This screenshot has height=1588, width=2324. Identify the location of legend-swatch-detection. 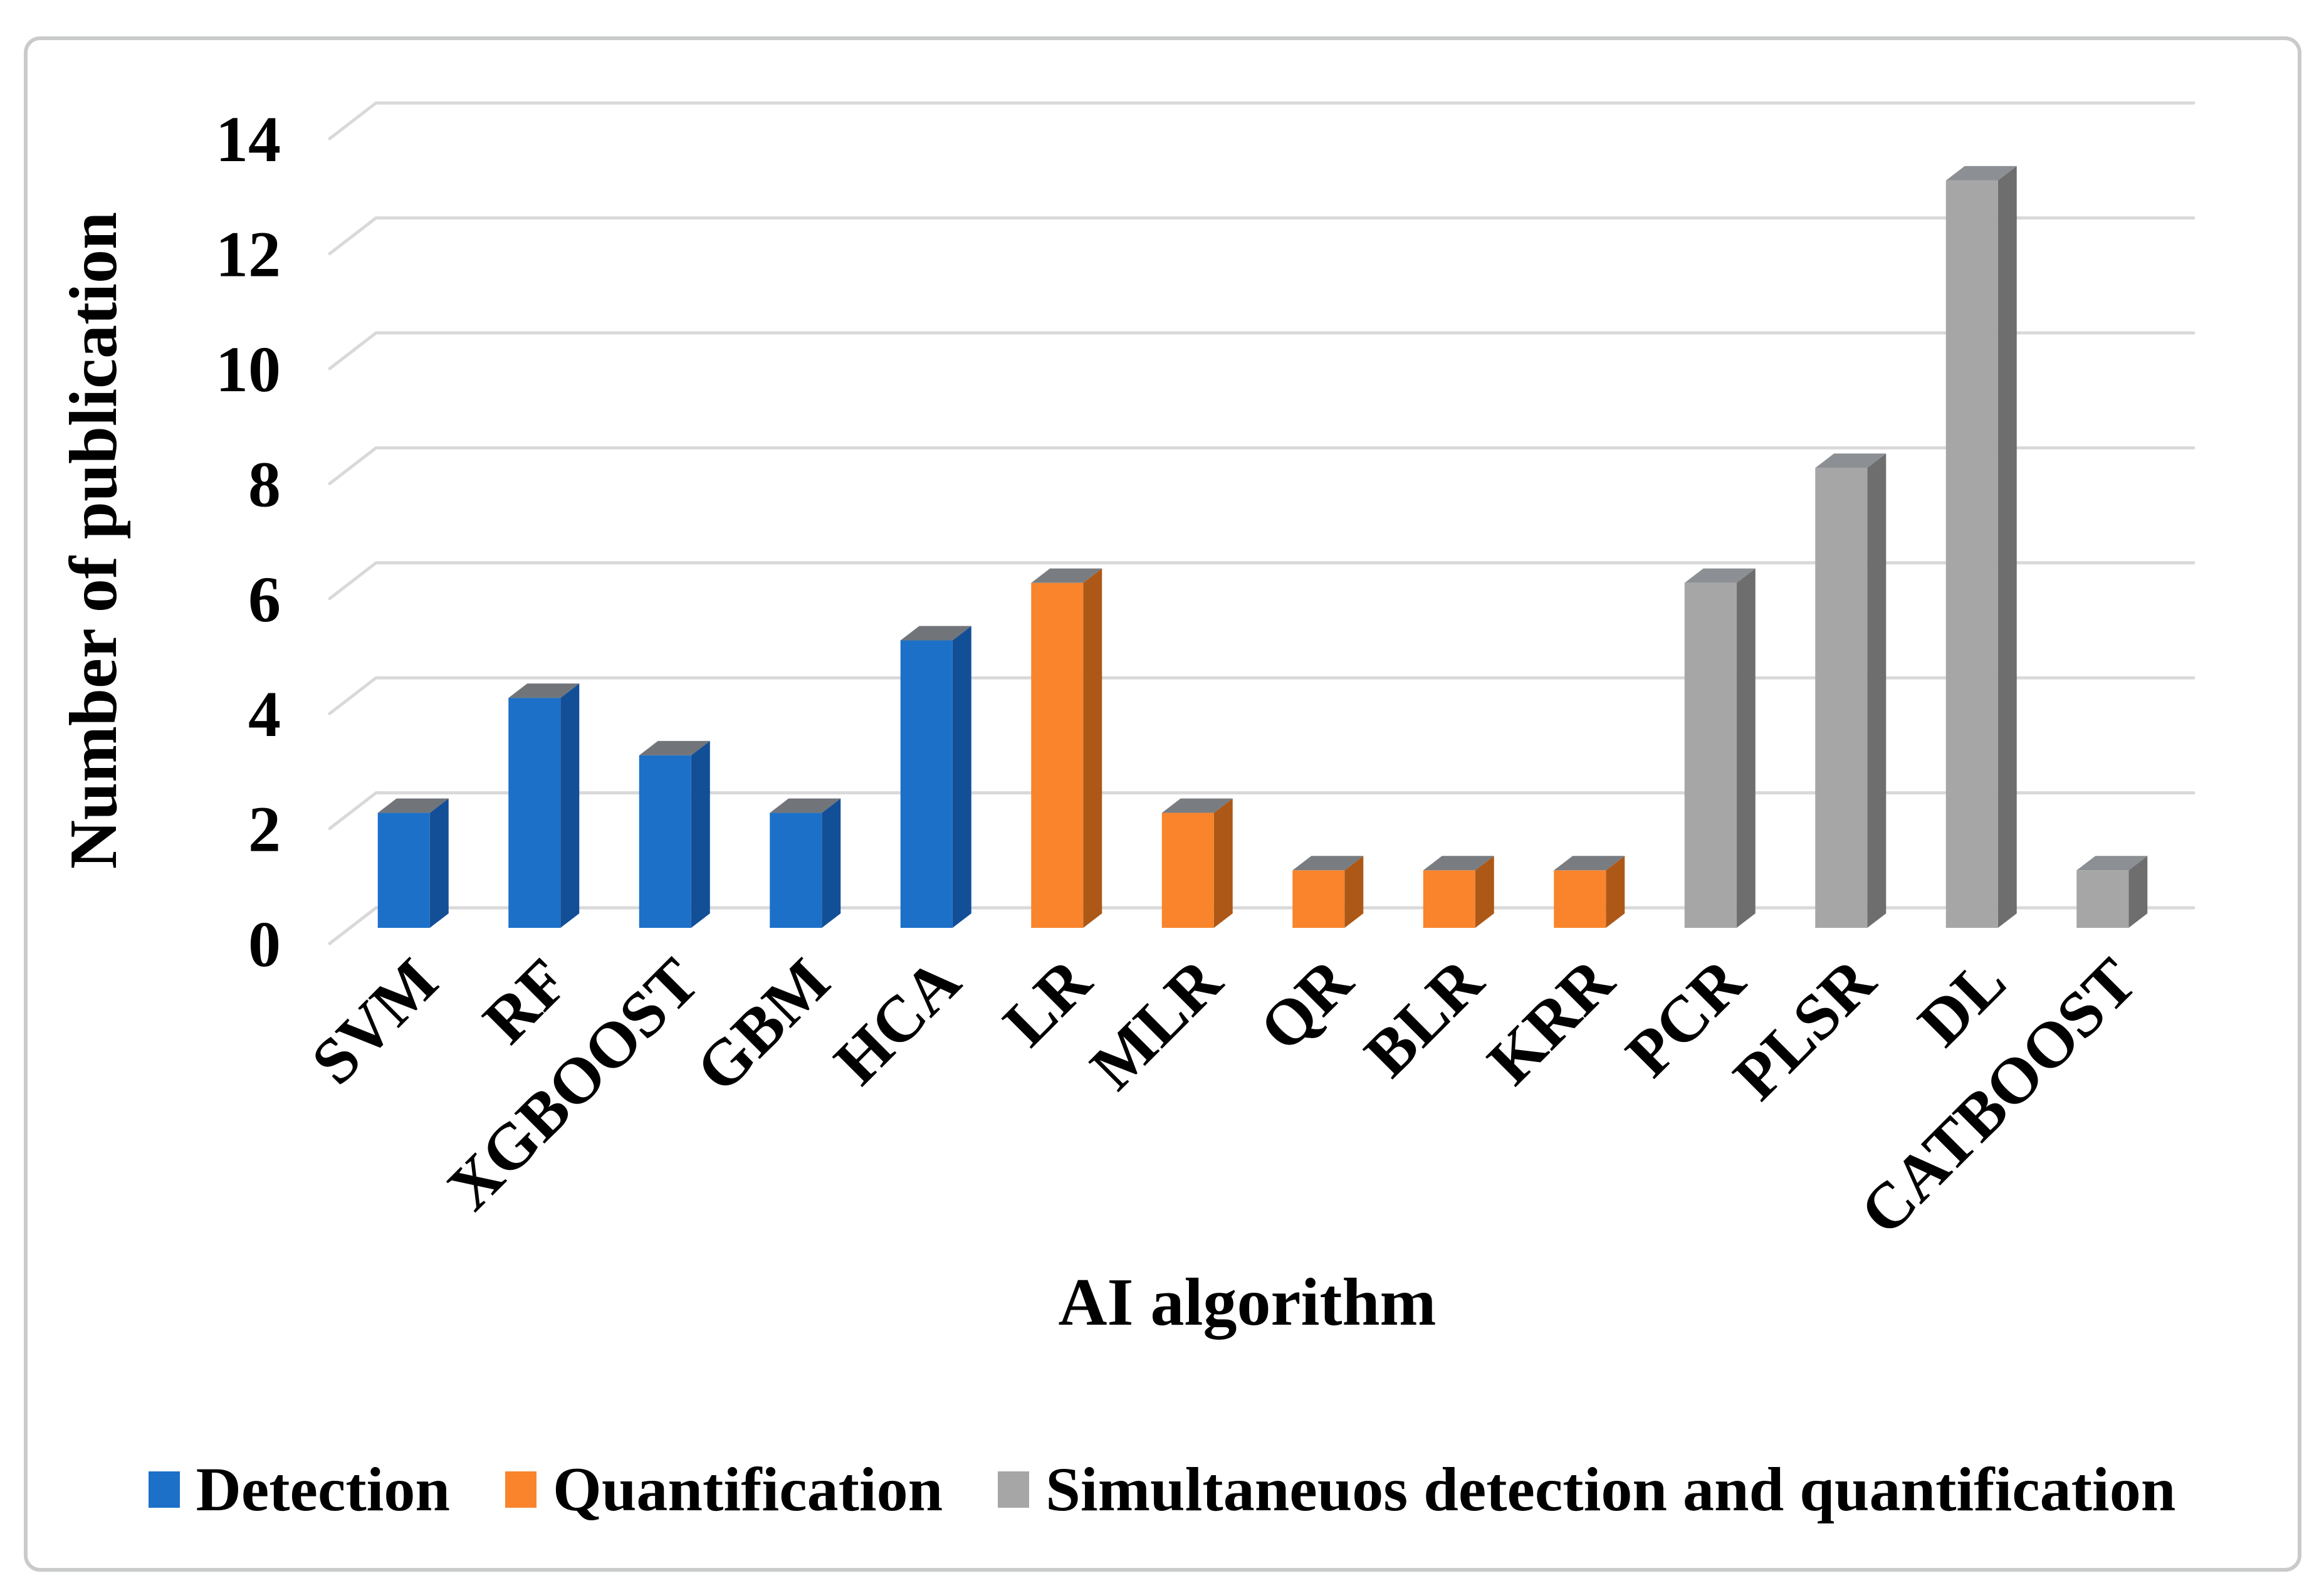
(164, 1489).